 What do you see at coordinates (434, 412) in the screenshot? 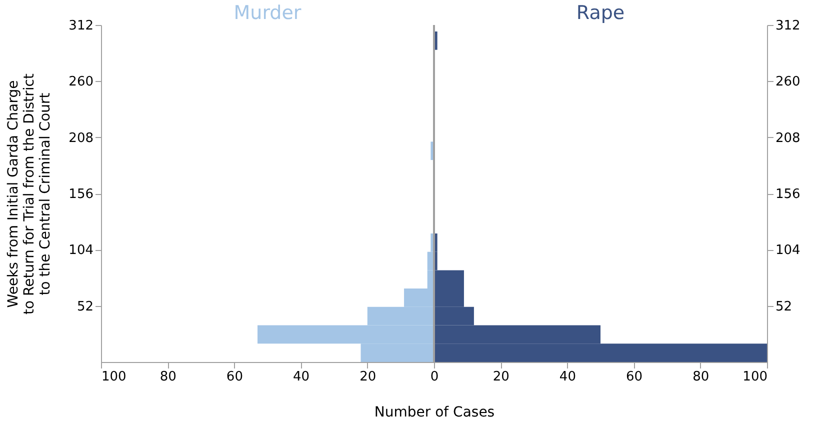
I see `x-axis-title: Number of Cases` at bounding box center [434, 412].